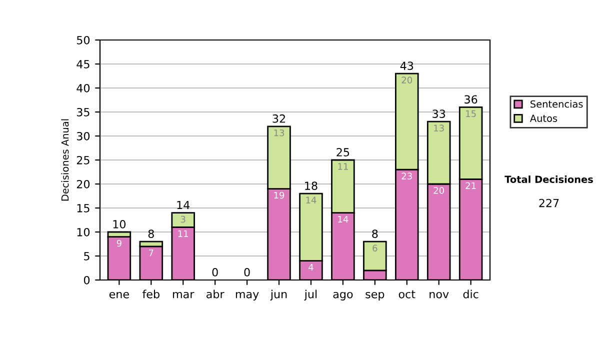 This screenshot has height=340, width=600. What do you see at coordinates (549, 203) in the screenshot?
I see `text: 227` at bounding box center [549, 203].